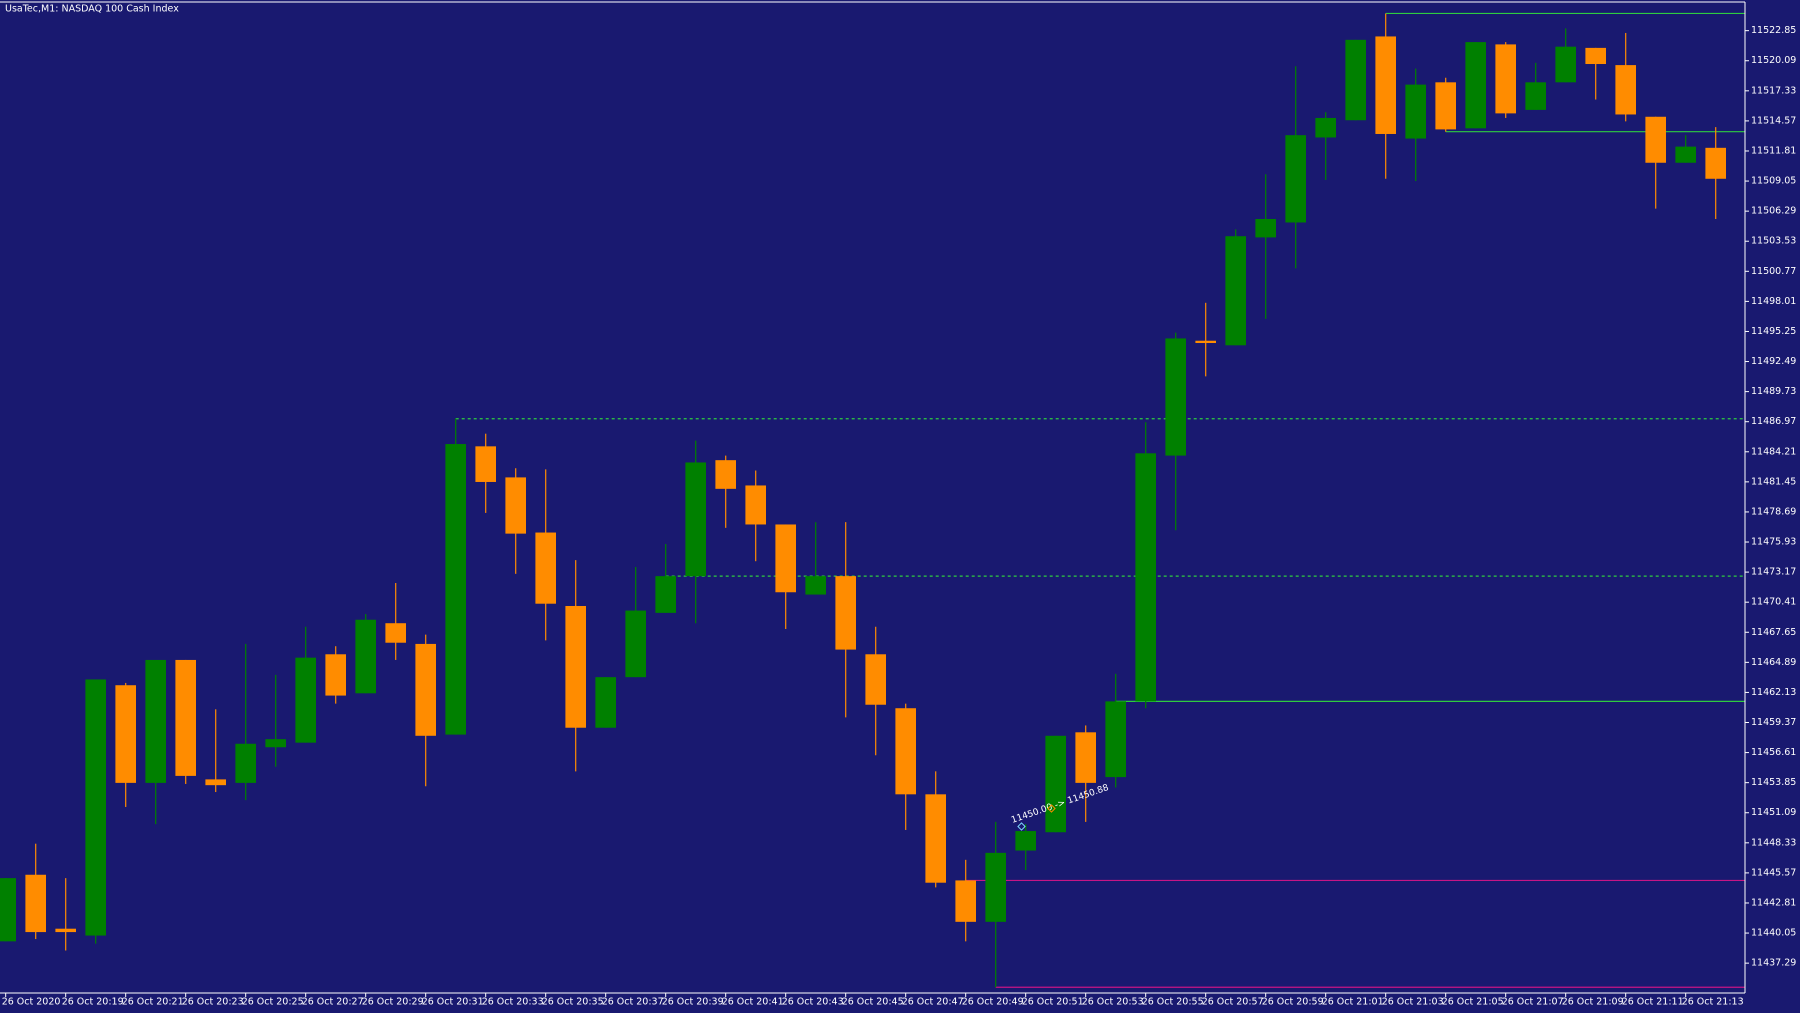  Describe the element at coordinates (1713, 1002) in the screenshot. I see `x-tick-label: 26 Oct 21:13` at that location.